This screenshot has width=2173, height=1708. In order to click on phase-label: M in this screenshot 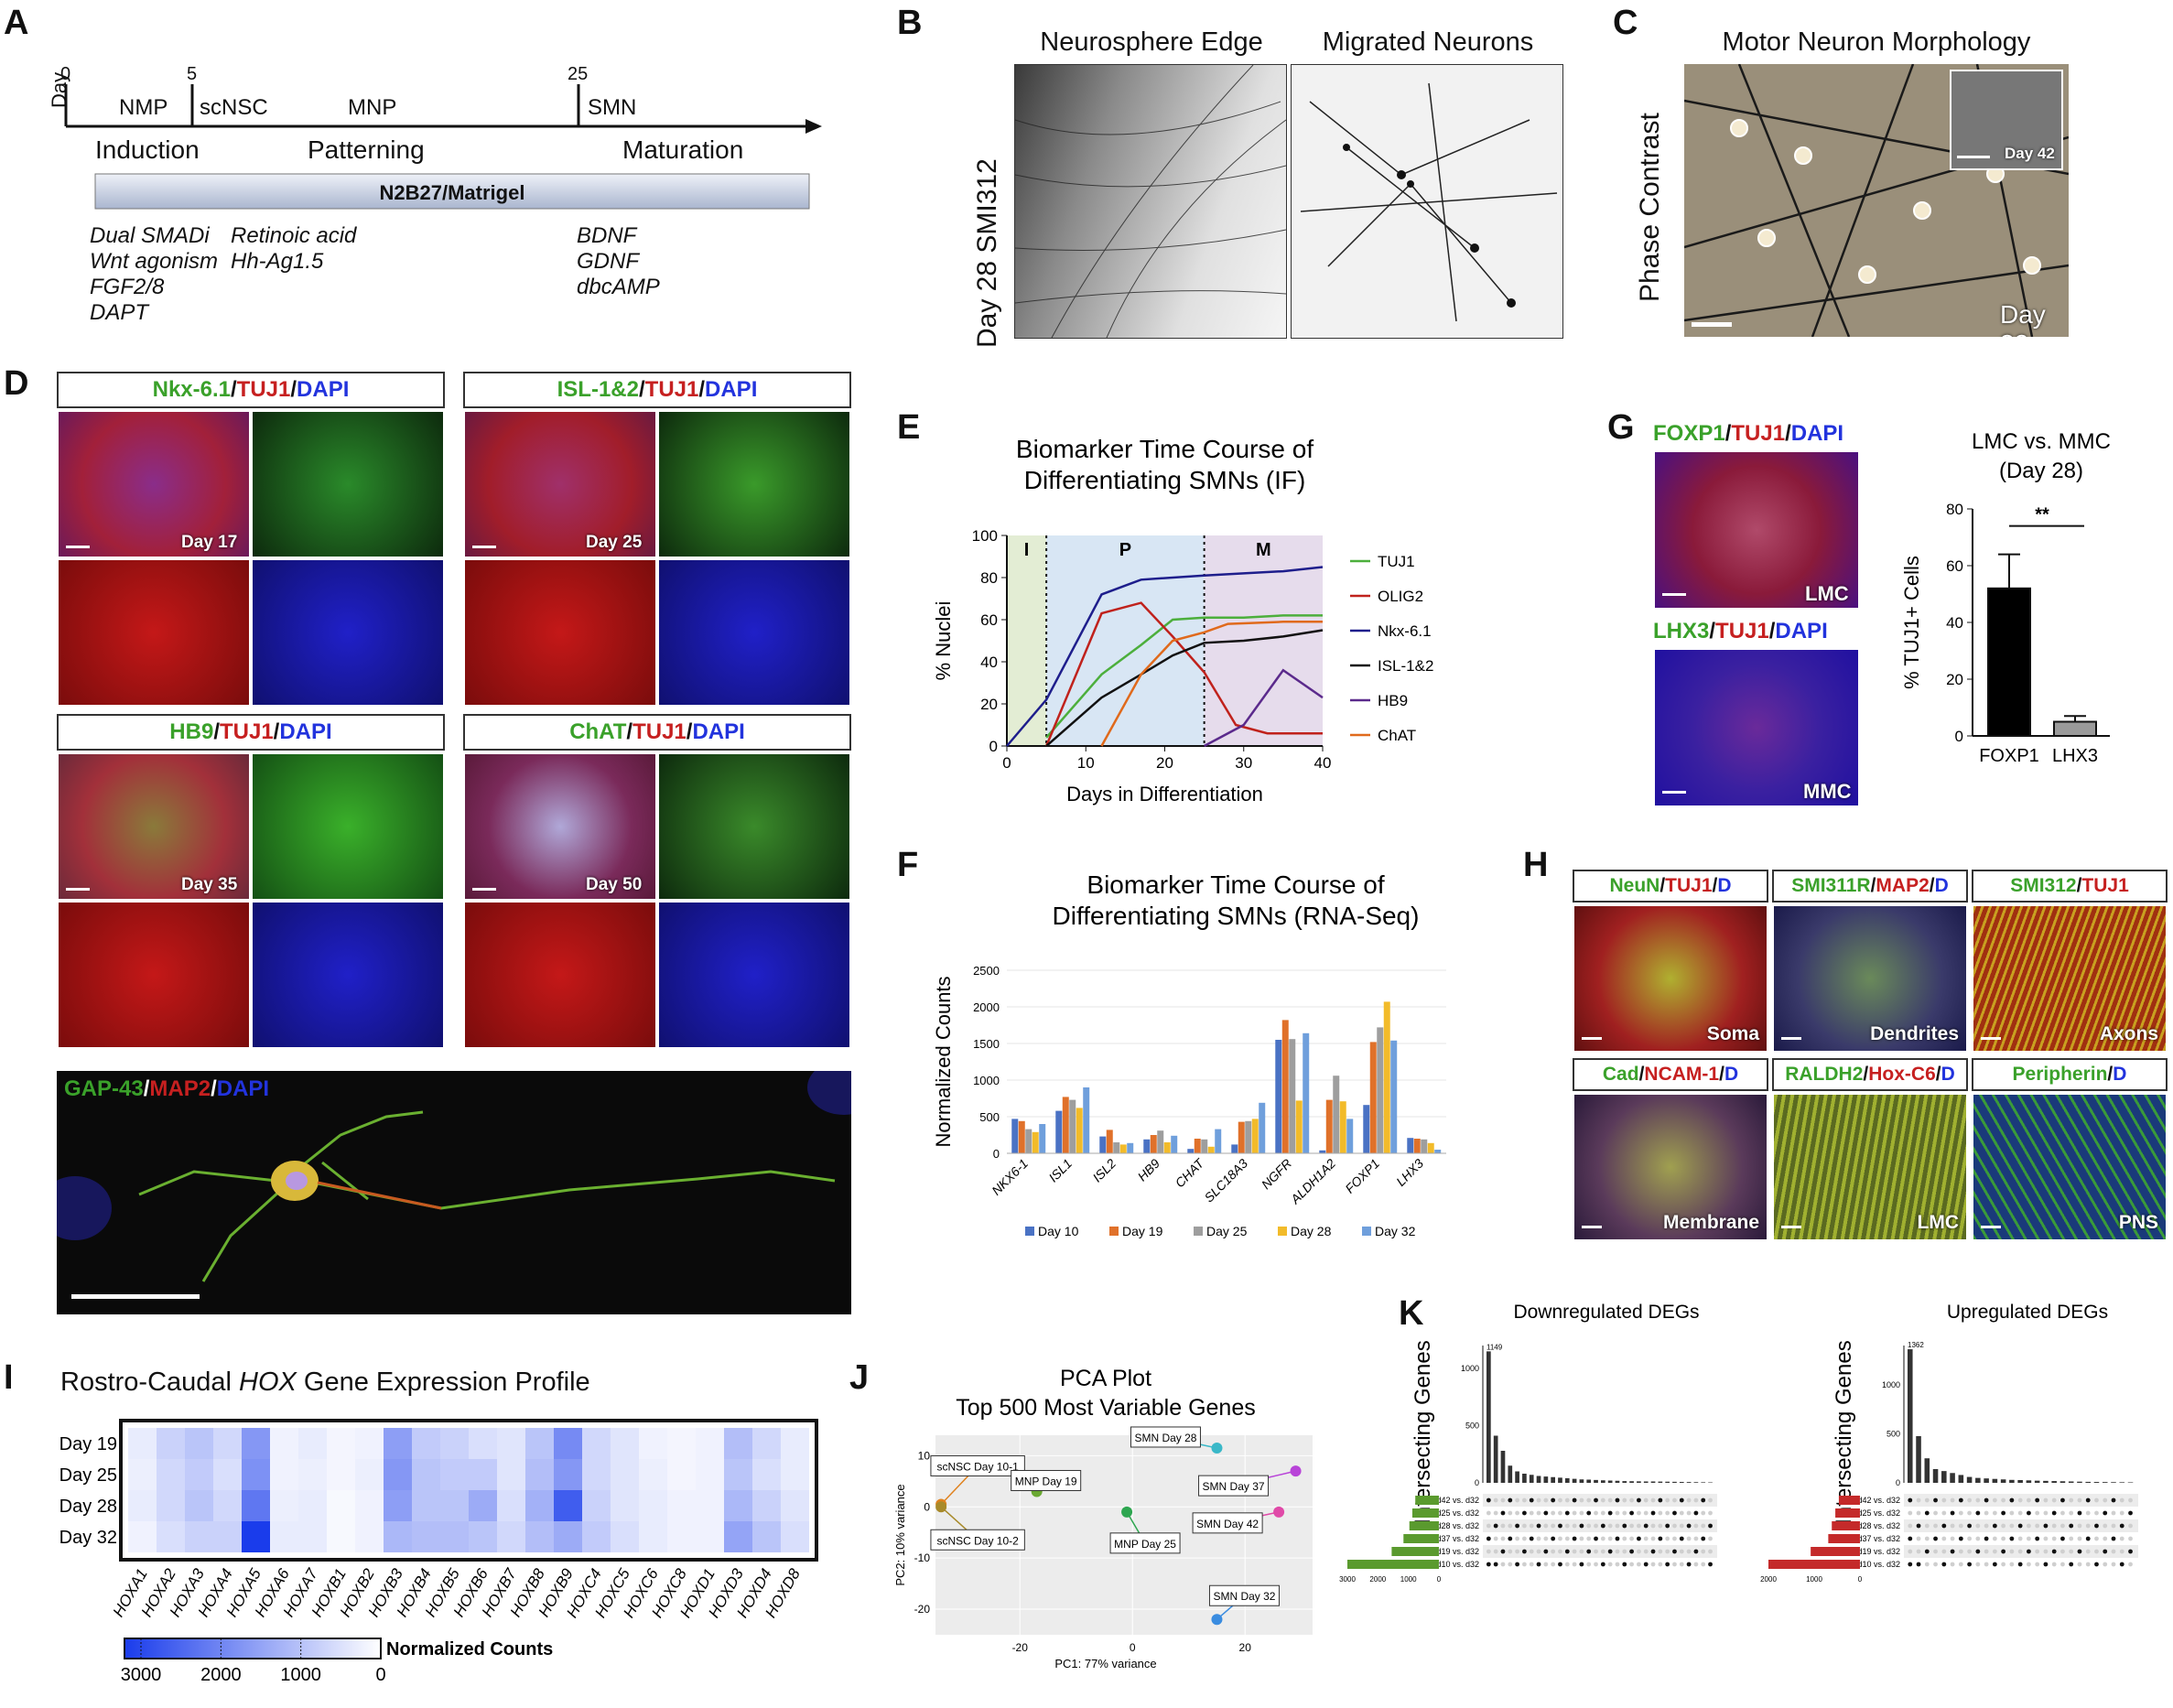, I will do `click(1264, 550)`.